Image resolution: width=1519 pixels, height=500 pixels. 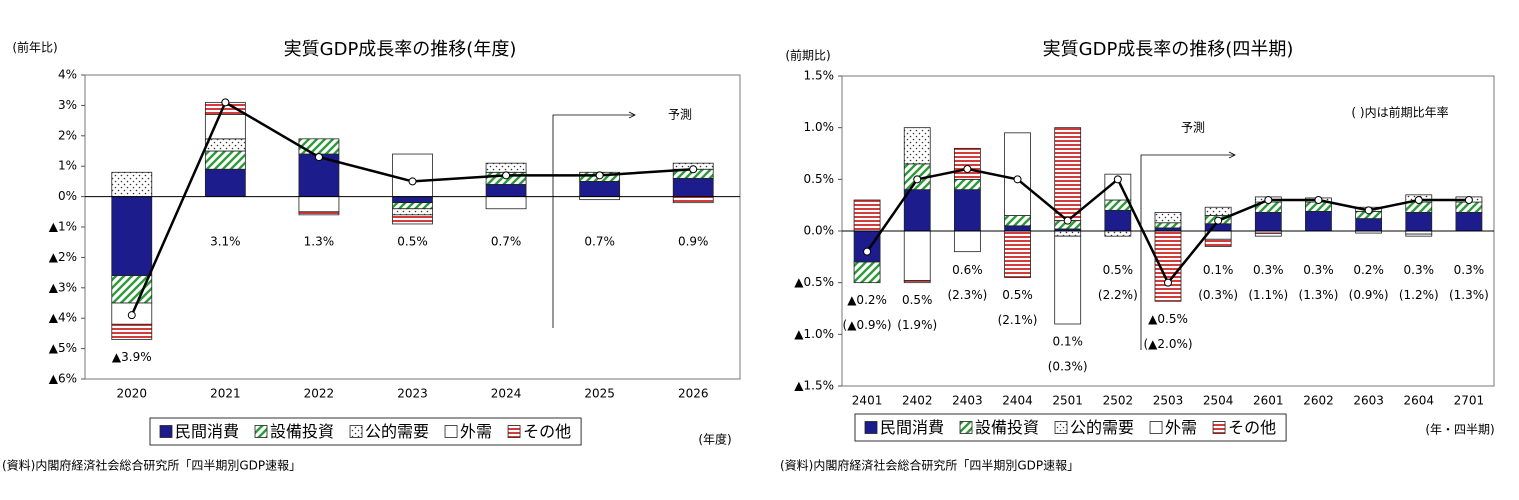 What do you see at coordinates (1167, 344) in the screenshot?
I see `annual-label: (▲2.0%)` at bounding box center [1167, 344].